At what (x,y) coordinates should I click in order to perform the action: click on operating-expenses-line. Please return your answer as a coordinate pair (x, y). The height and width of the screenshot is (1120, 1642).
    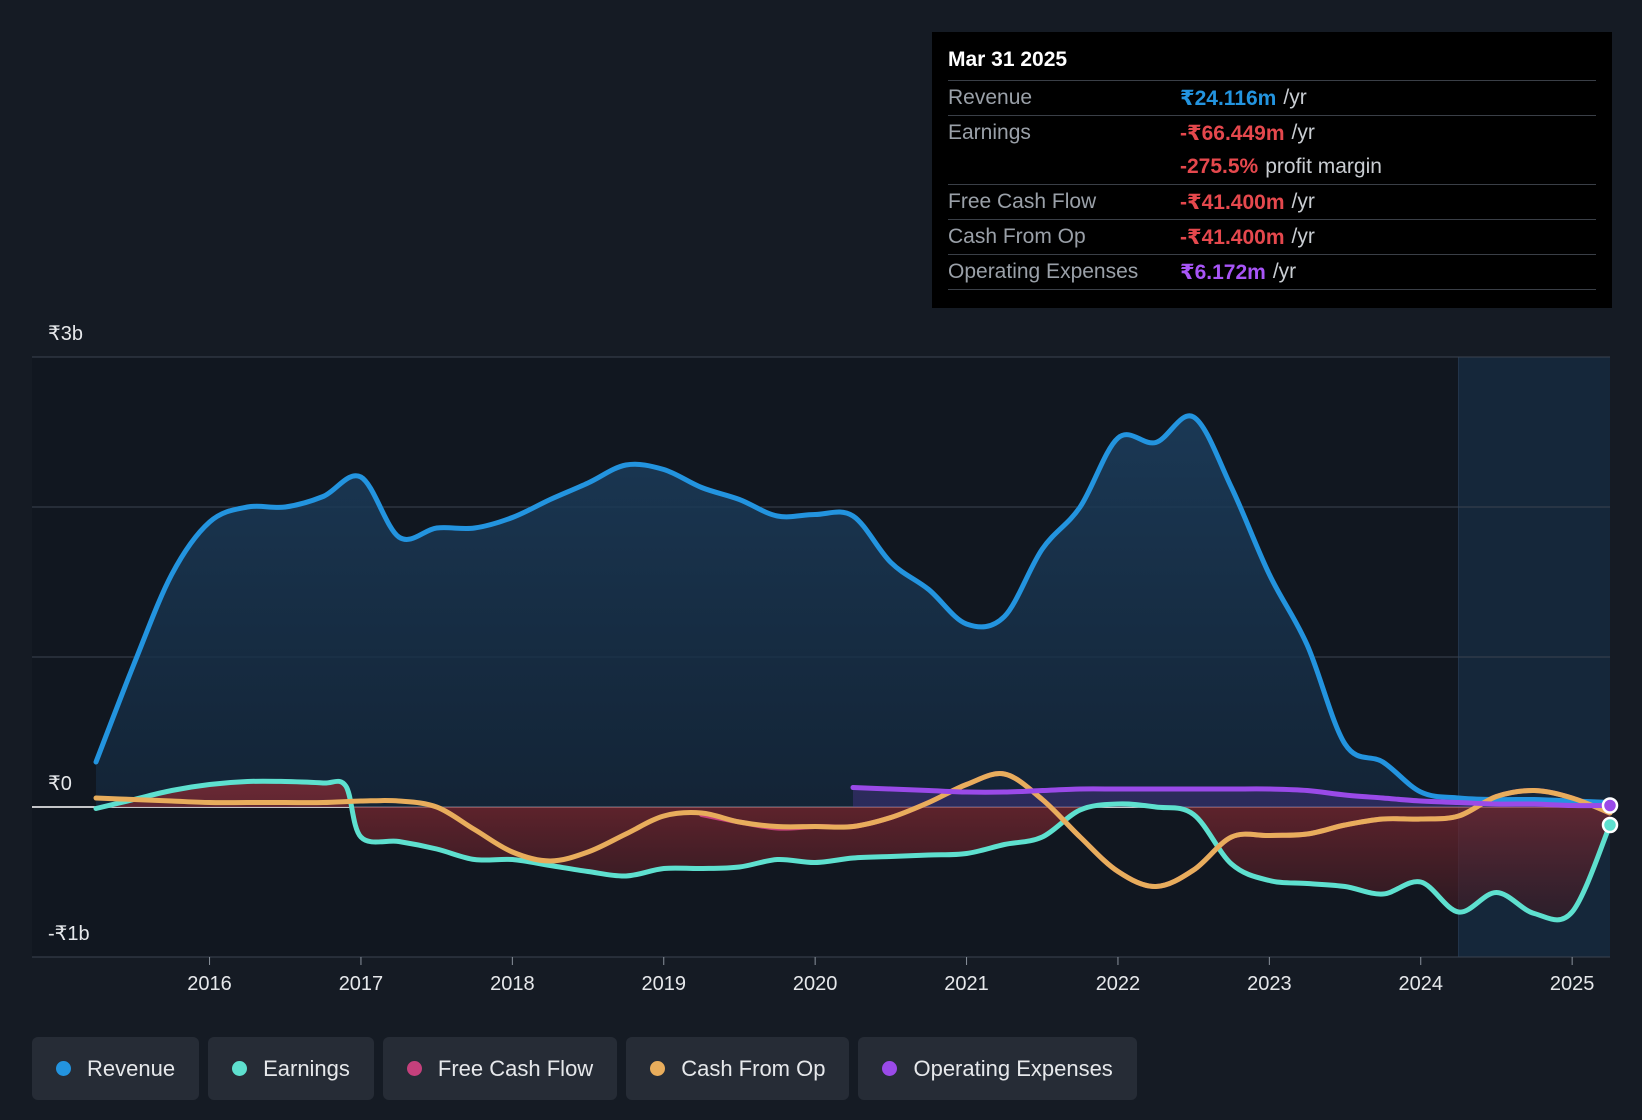
    Looking at the image, I should click on (1231, 797).